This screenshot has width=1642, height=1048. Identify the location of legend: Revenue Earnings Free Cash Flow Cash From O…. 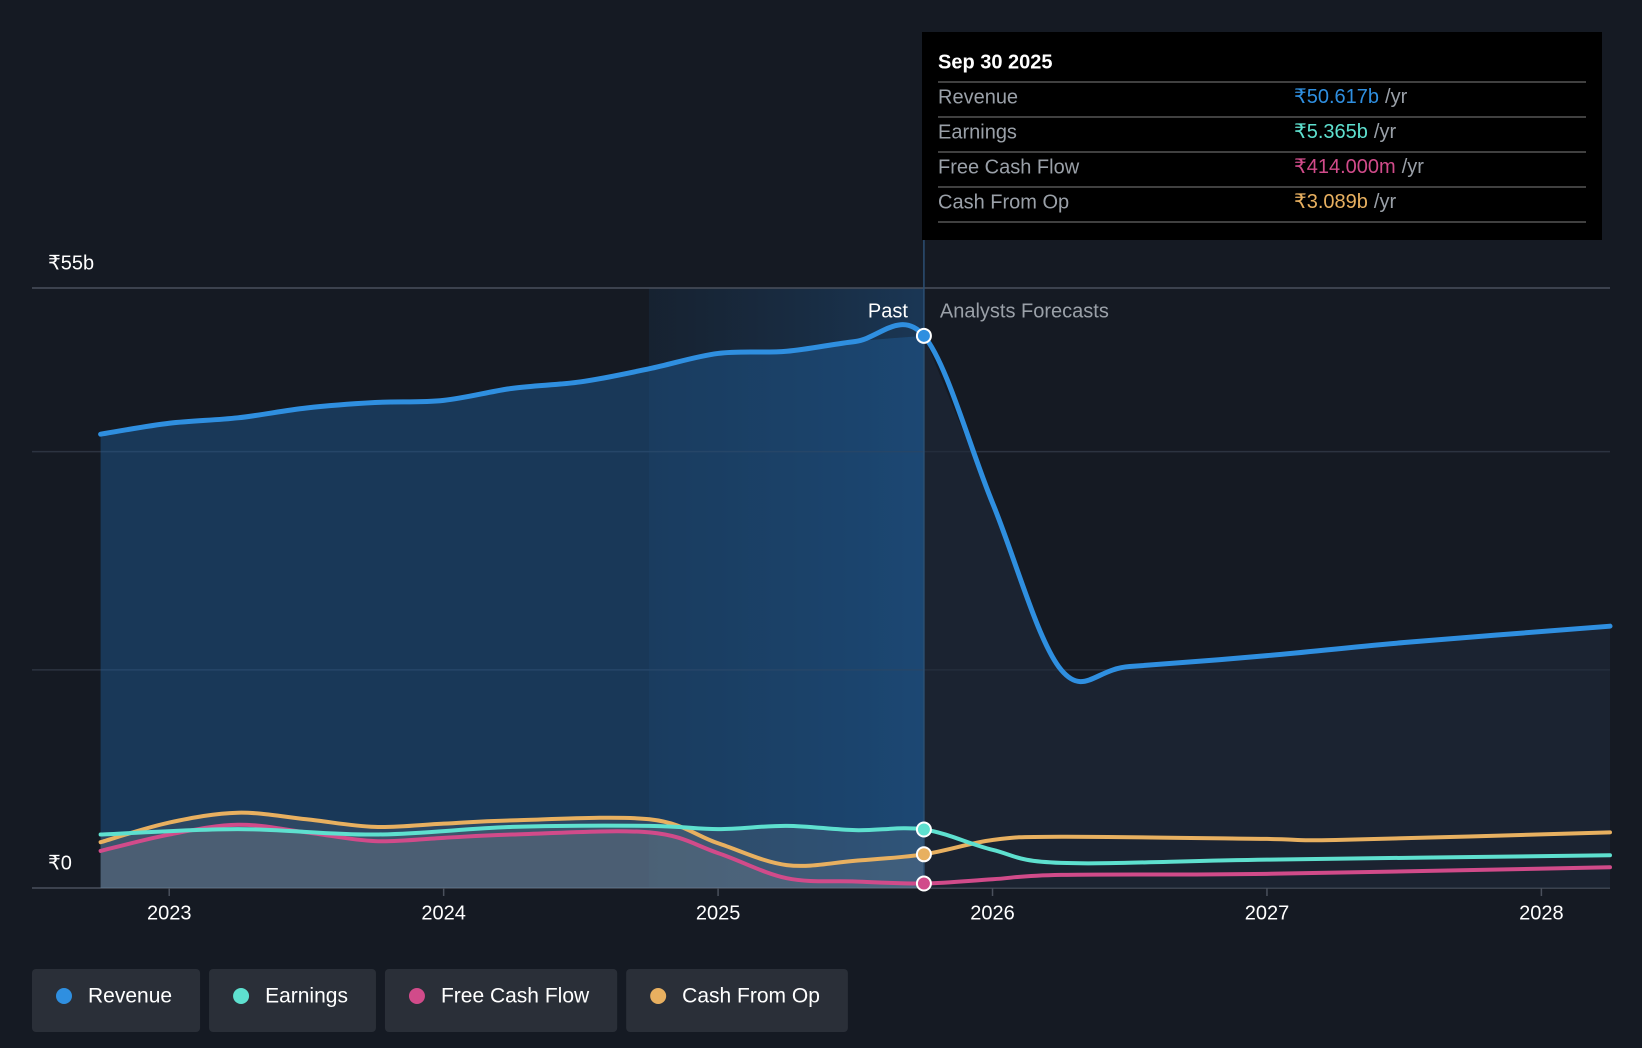
(440, 1000).